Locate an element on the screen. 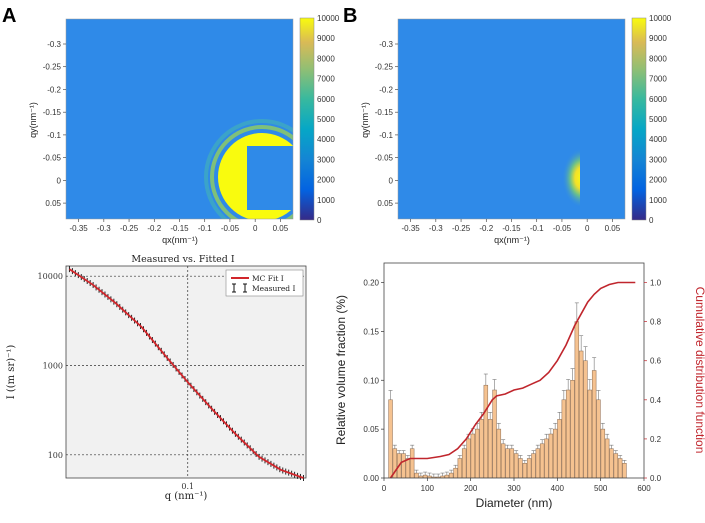 The height and width of the screenshot is (523, 705). legend-measured-swatch is located at coordinates (239, 288).